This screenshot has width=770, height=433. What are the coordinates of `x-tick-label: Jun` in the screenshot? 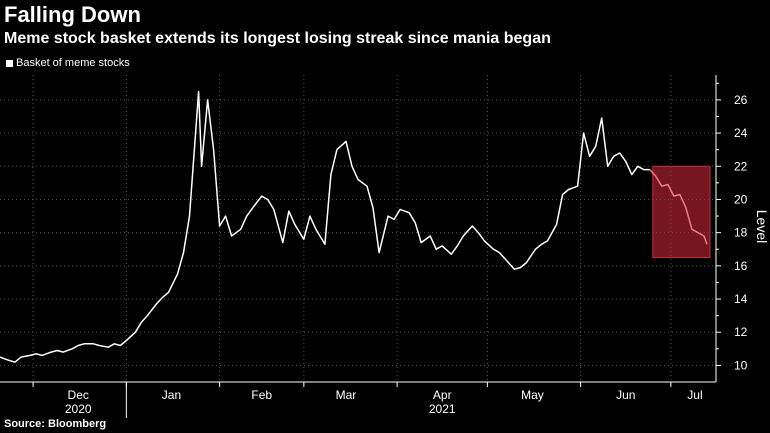 It's located at (625, 395).